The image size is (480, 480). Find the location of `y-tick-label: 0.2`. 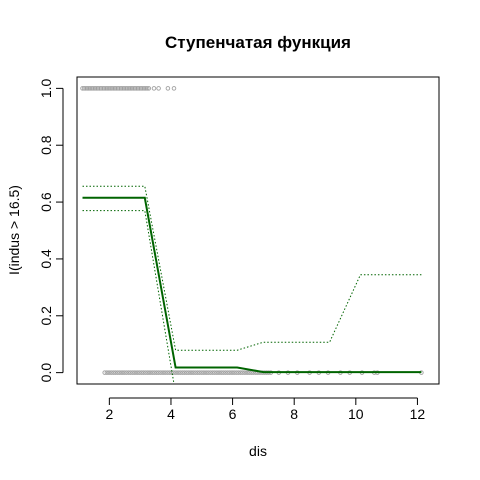

y-tick-label: 0.2 is located at coordinates (46, 316).